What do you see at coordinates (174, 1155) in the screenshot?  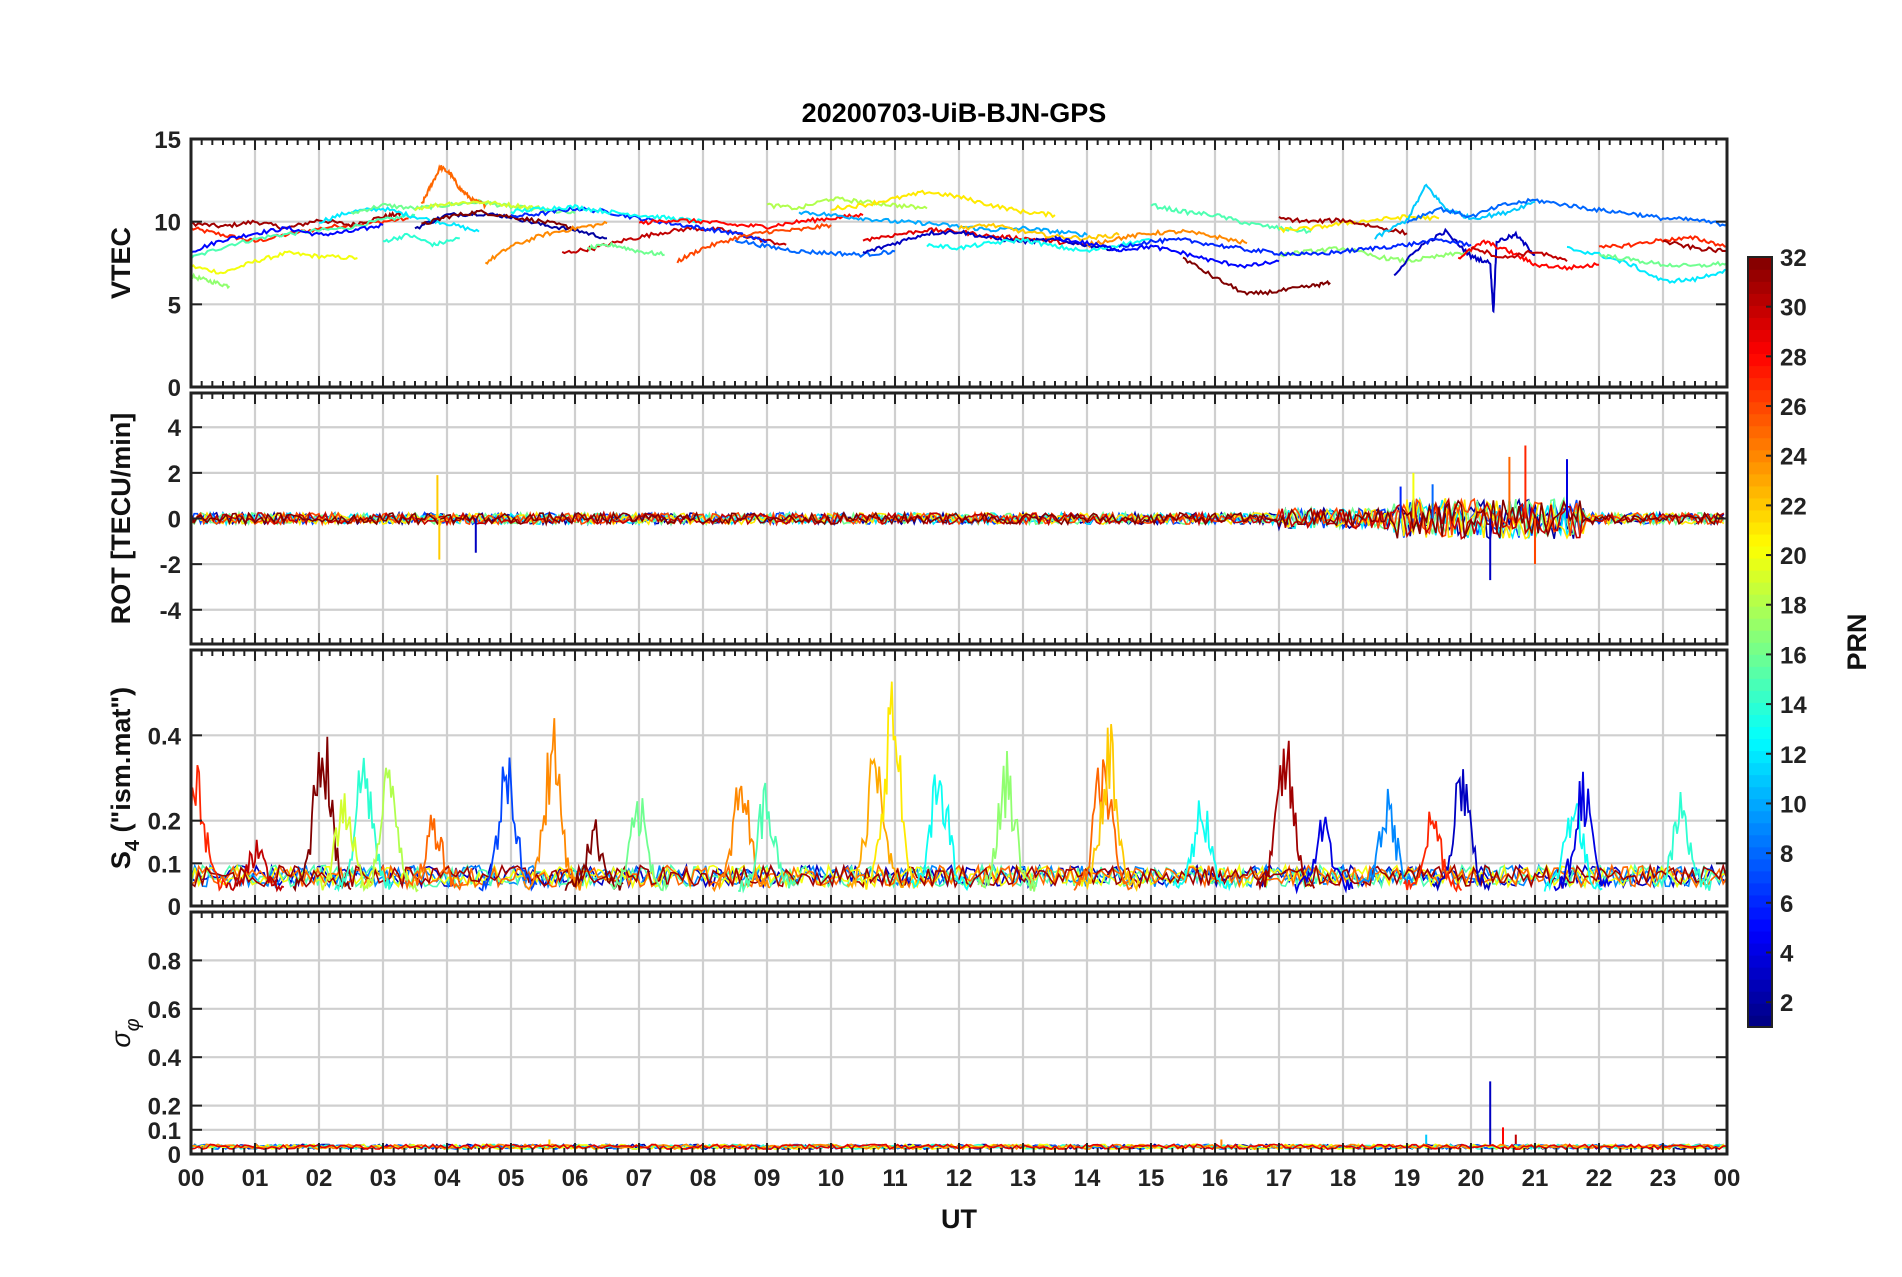 I see `y-tick-label: 0` at bounding box center [174, 1155].